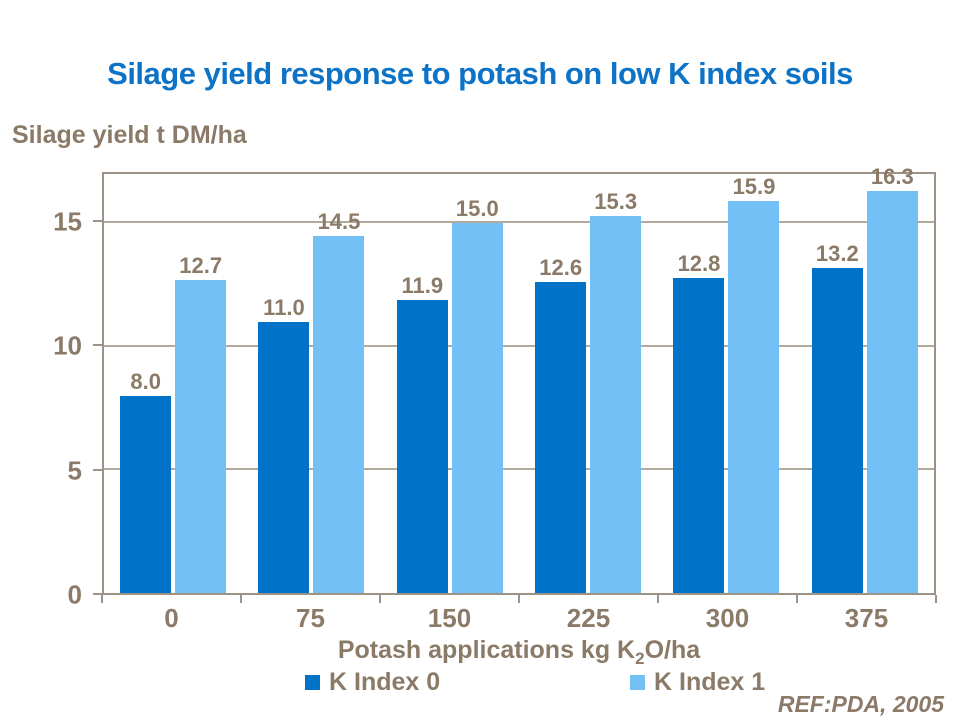 The width and height of the screenshot is (960, 720). I want to click on x-category-label: 150, so click(449, 618).